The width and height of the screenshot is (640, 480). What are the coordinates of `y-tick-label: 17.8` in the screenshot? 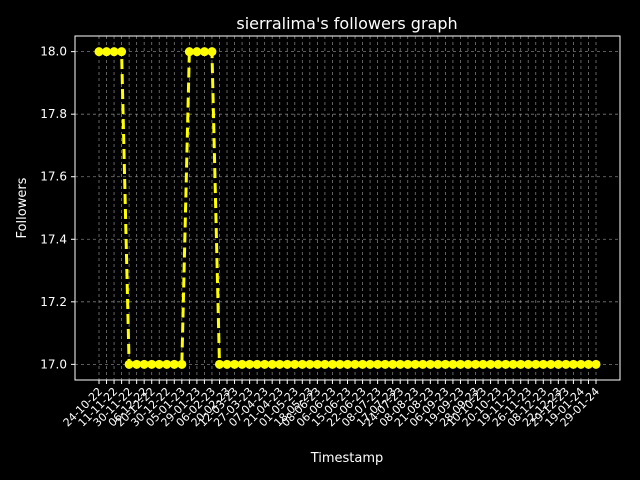 It's located at (53, 114).